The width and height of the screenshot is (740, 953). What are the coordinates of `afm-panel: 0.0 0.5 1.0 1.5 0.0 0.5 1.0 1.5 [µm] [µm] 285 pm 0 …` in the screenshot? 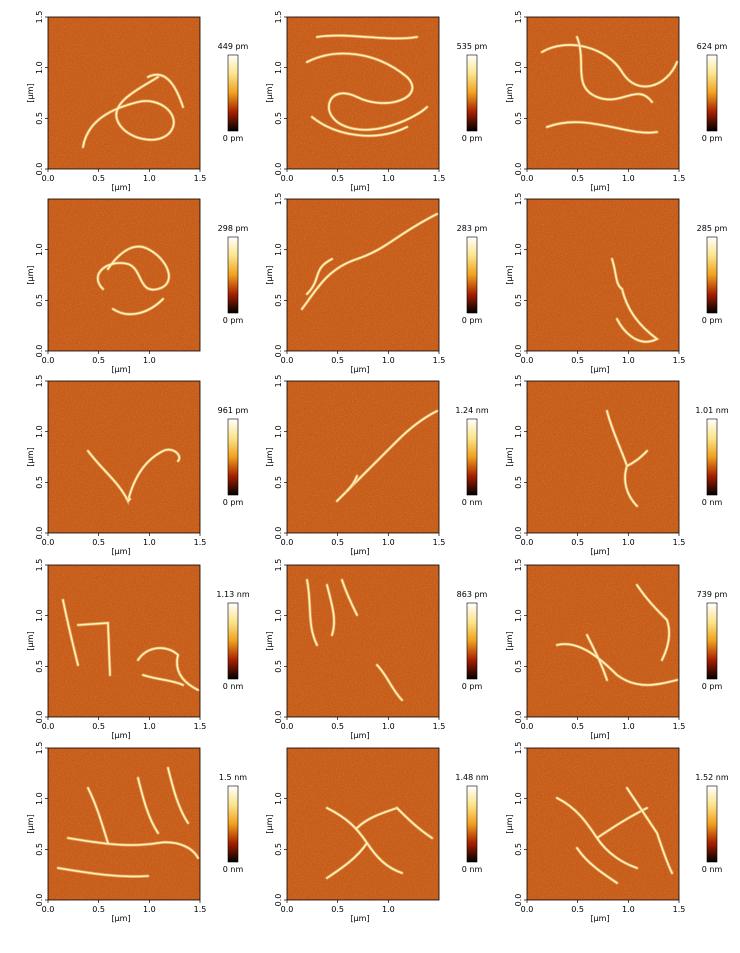 It's located at (616, 283).